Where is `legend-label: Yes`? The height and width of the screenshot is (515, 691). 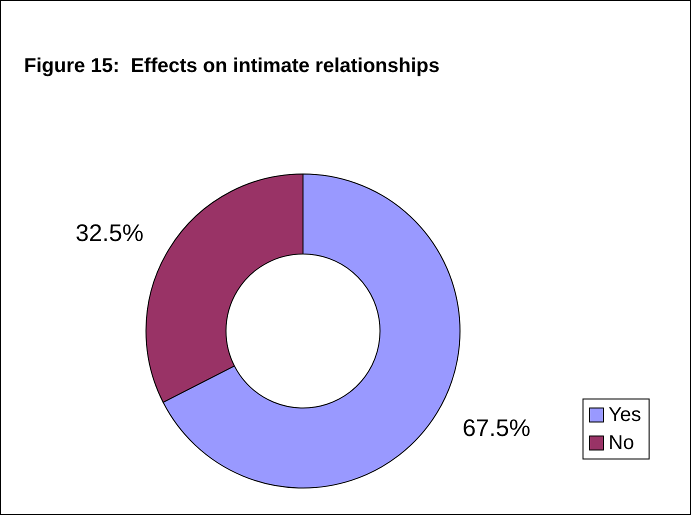
legend-label: Yes is located at coordinates (625, 415).